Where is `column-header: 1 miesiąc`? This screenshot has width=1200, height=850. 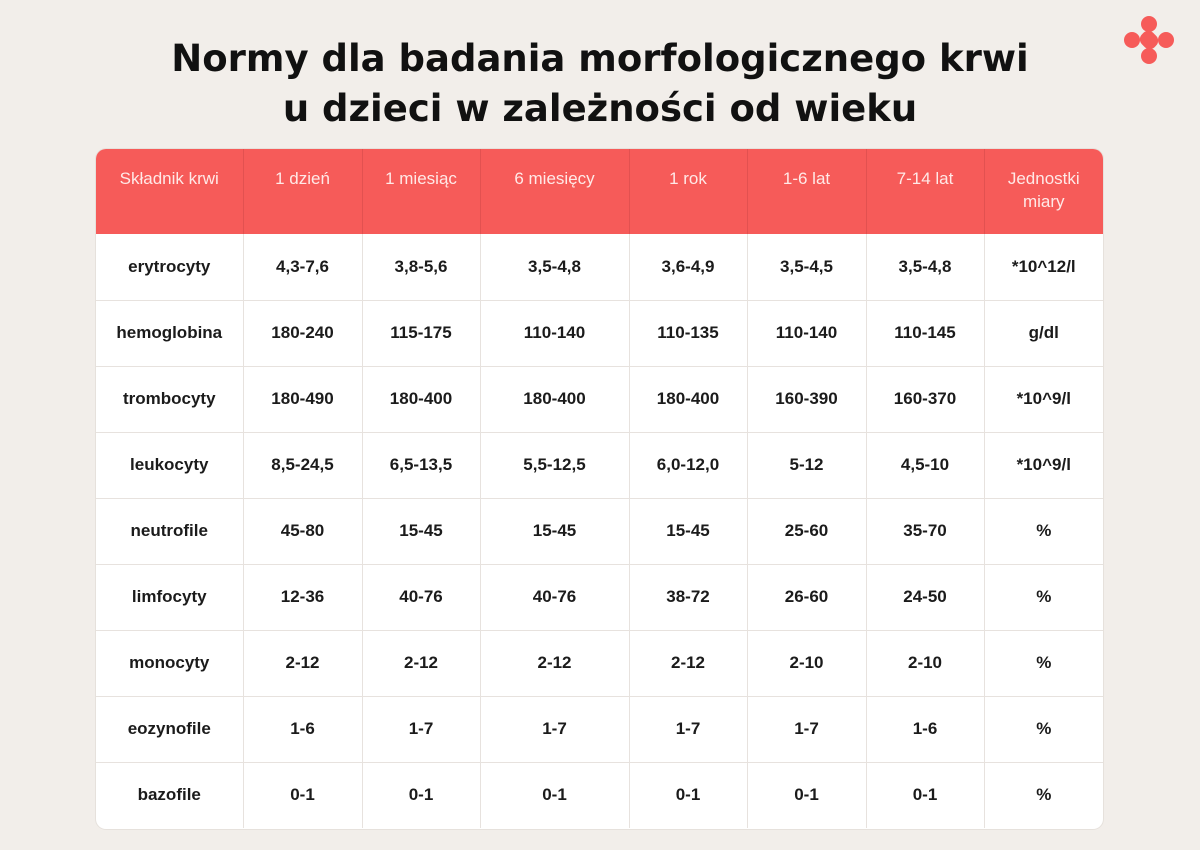
column-header: 1 miesiąc is located at coordinates (421, 191).